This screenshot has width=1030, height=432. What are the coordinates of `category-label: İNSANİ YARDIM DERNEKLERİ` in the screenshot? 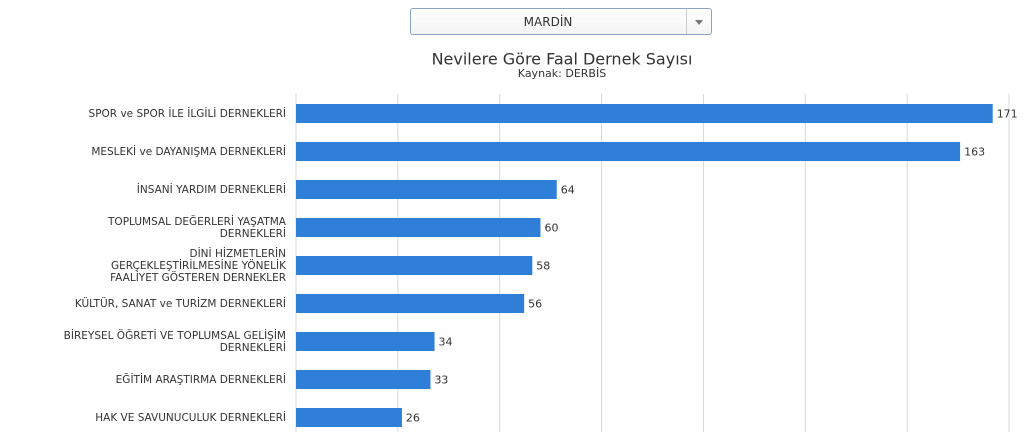 It's located at (211, 189).